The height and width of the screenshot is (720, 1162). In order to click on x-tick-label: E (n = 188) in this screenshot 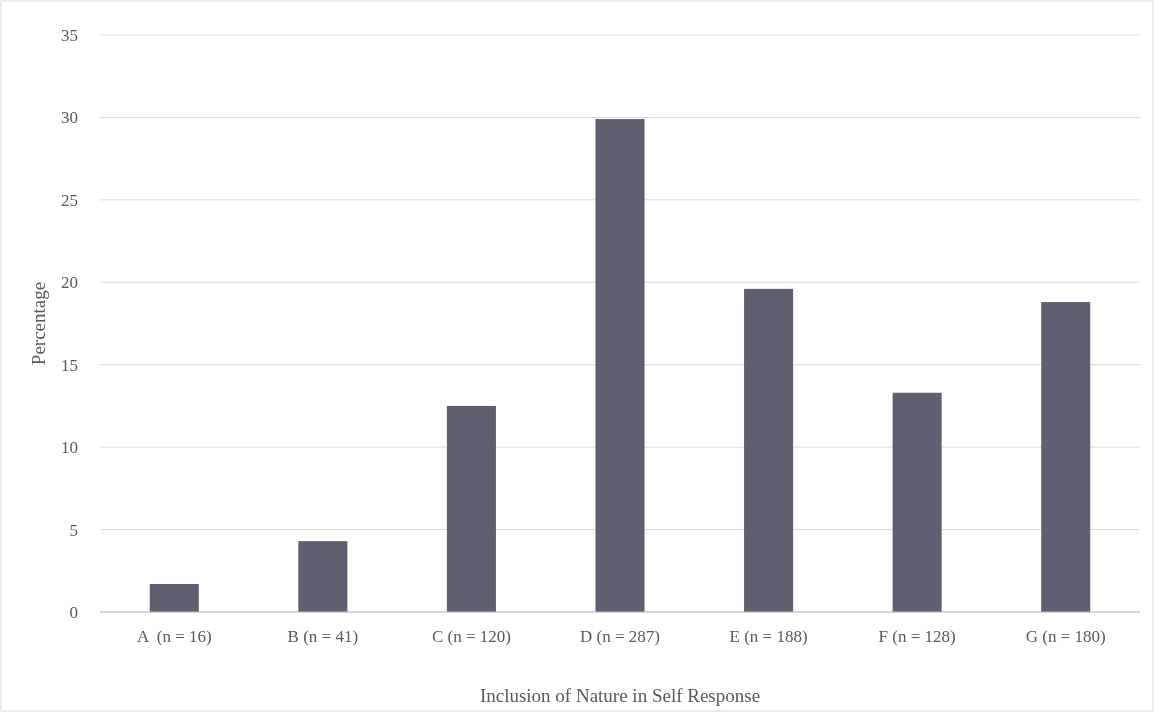, I will do `click(768, 636)`.